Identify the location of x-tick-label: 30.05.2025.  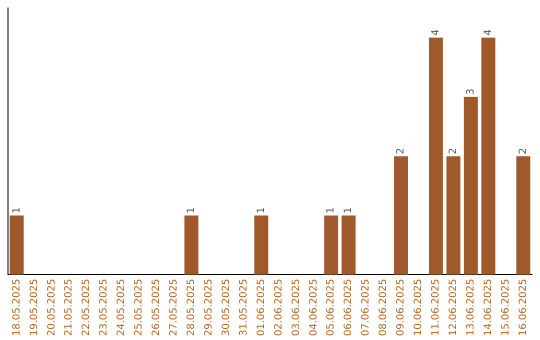
(226, 307).